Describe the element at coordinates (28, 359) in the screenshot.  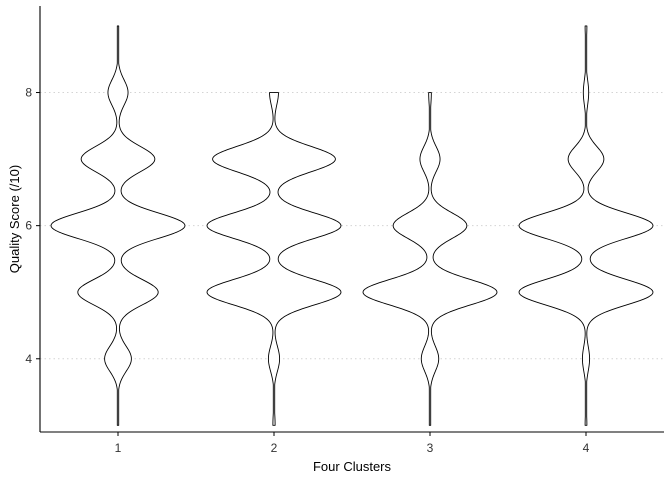
I see `y-tick-label-4: 4` at that location.